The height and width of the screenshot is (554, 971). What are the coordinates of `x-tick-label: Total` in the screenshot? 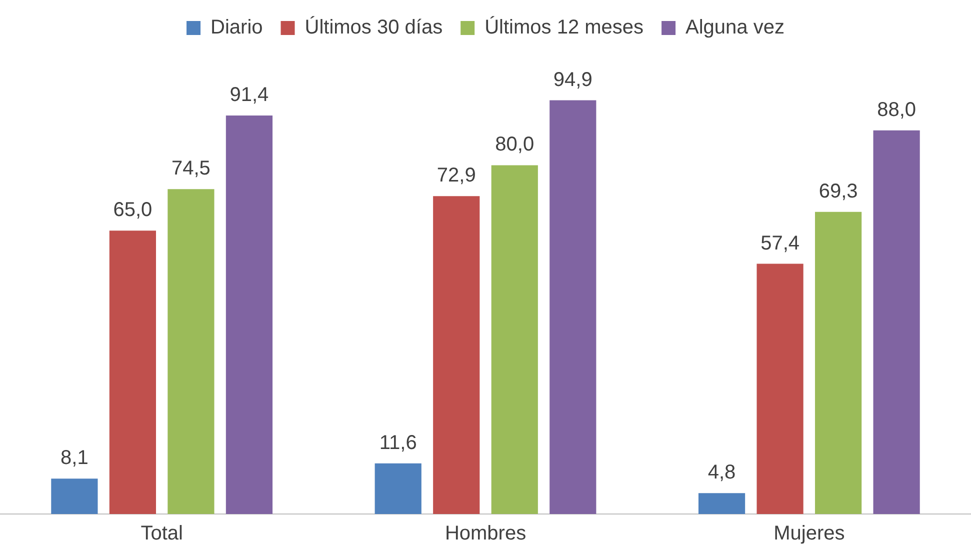 It's located at (161, 533).